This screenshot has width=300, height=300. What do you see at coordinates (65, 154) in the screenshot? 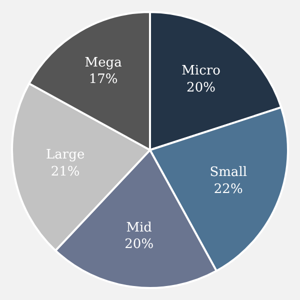
I see `slice-label: Large` at bounding box center [65, 154].